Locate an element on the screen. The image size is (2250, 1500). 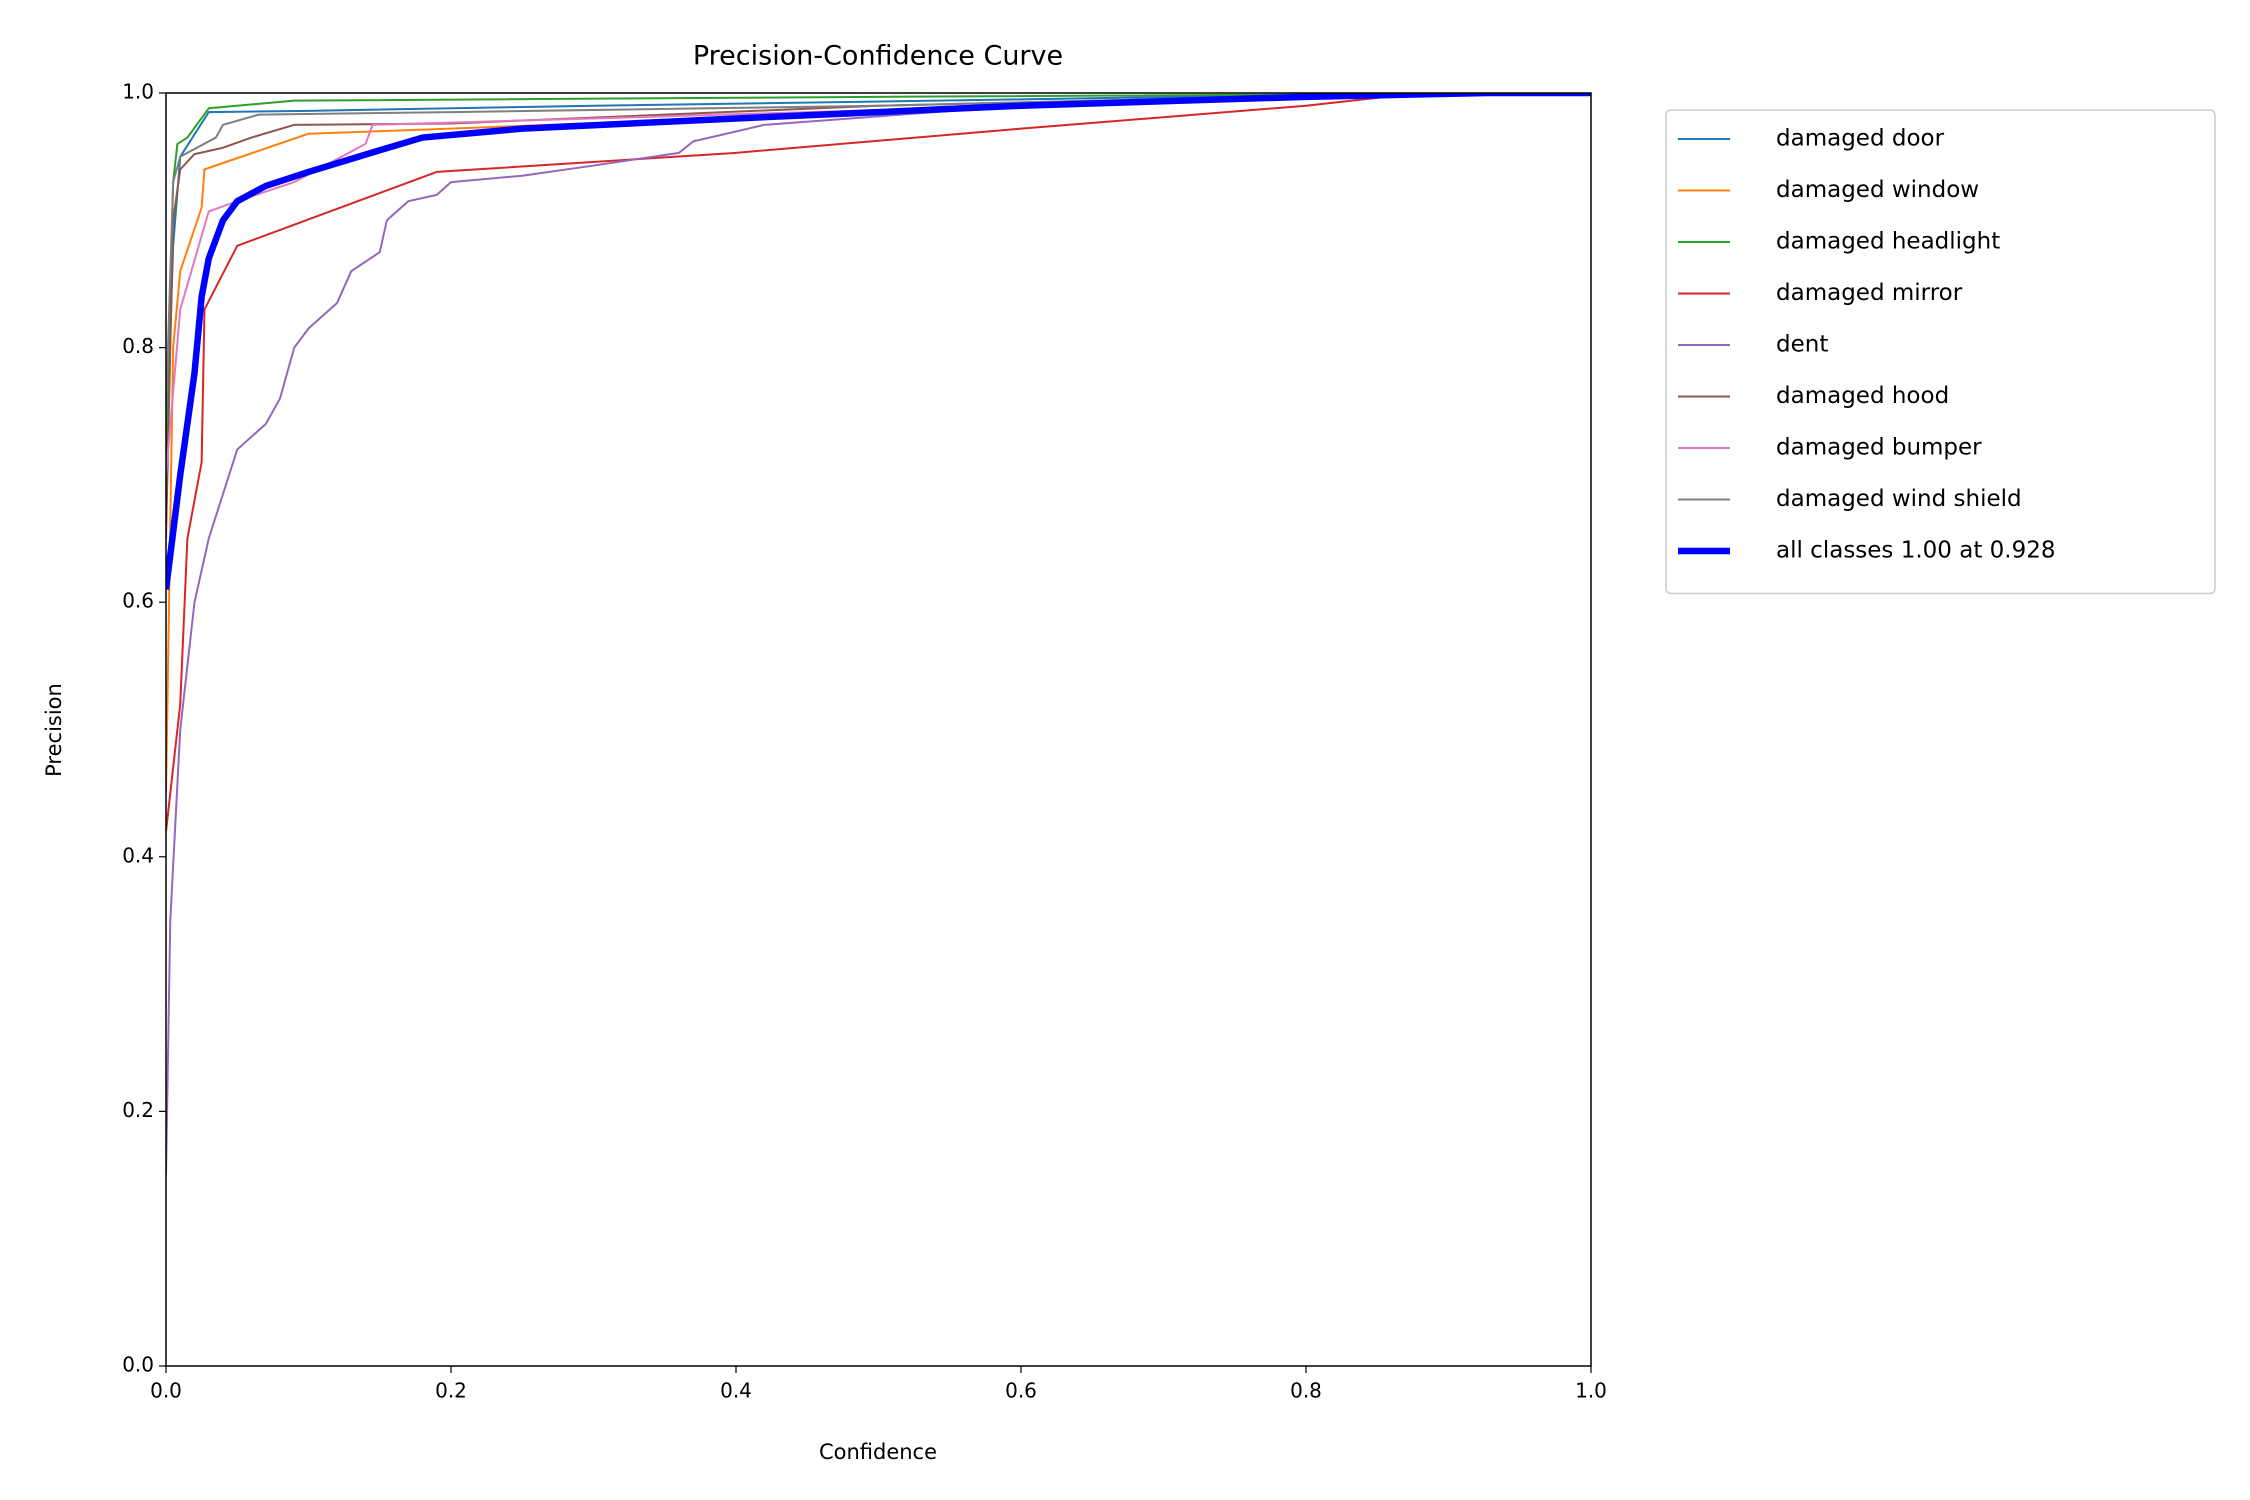
legend-label: damaged bumper is located at coordinates (1879, 448).